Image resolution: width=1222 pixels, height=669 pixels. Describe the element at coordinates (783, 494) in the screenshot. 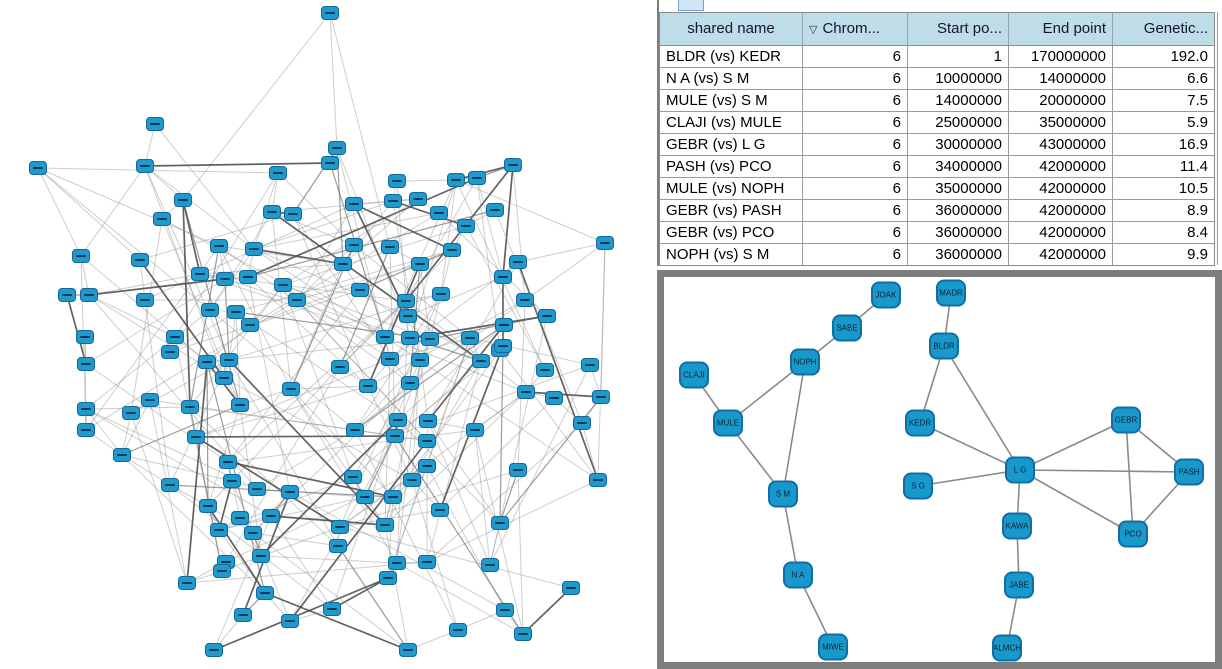

I see `network-node-s-m: S M` at that location.